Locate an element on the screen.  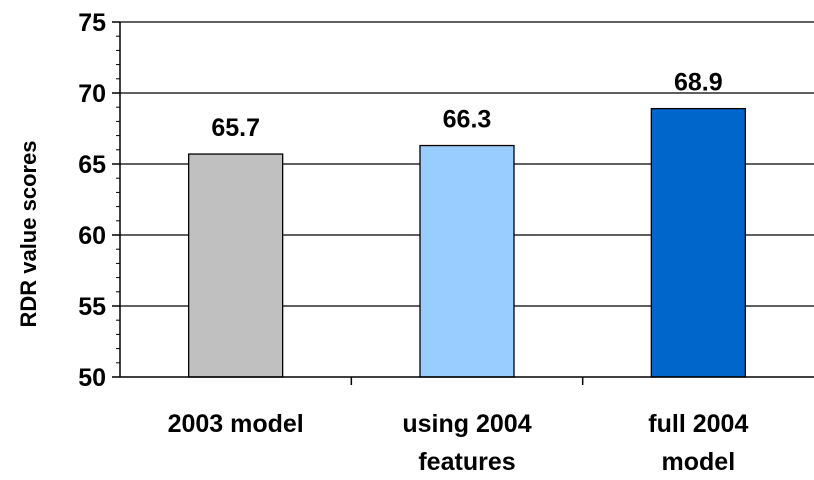
data-label: 65.7 is located at coordinates (235, 128).